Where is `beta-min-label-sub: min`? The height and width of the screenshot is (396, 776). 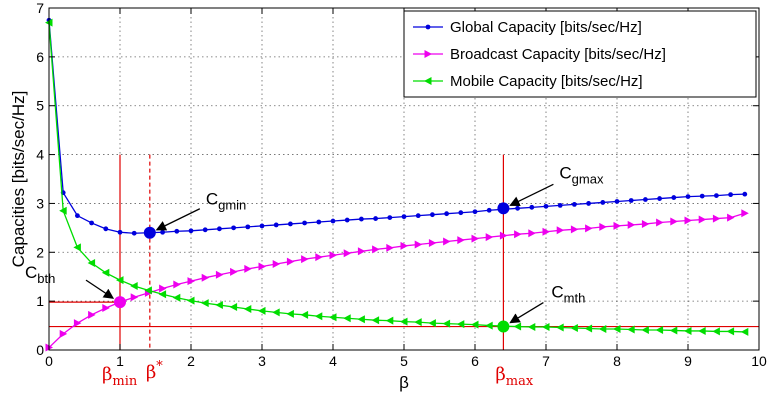 beta-min-label-sub: min is located at coordinates (124, 381).